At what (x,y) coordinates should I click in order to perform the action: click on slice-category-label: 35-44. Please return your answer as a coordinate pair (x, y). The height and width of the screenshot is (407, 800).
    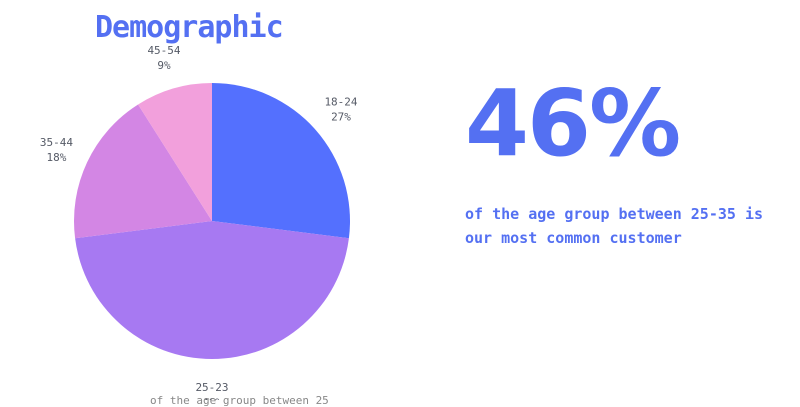
    Looking at the image, I should click on (56, 142).